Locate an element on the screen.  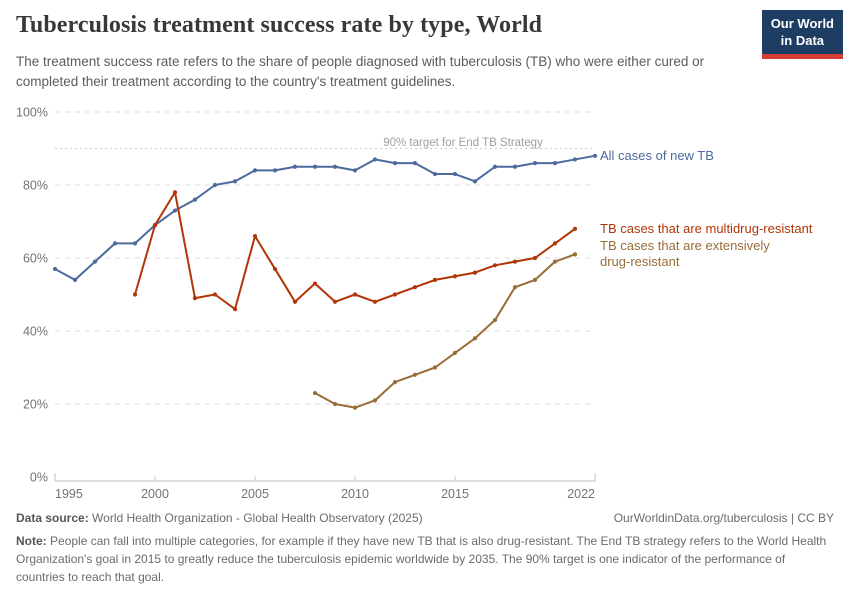
logo-text-line2: in Data is located at coordinates (802, 40).